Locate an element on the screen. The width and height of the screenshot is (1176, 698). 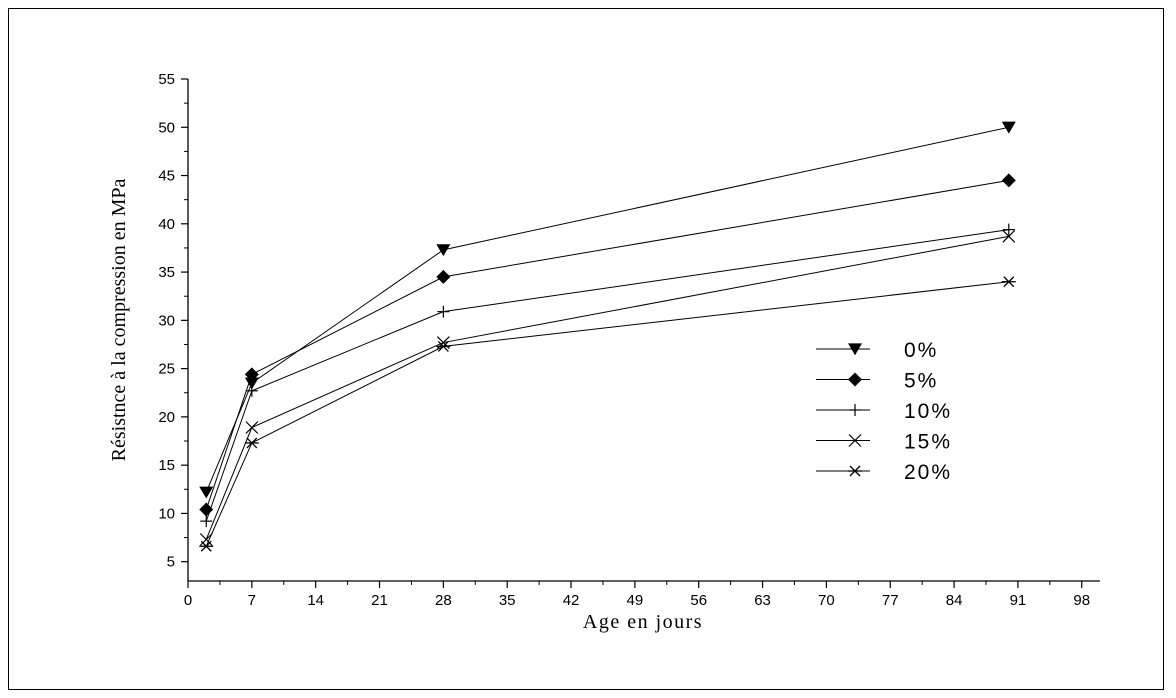
x-tick-label: 70 is located at coordinates (826, 600).